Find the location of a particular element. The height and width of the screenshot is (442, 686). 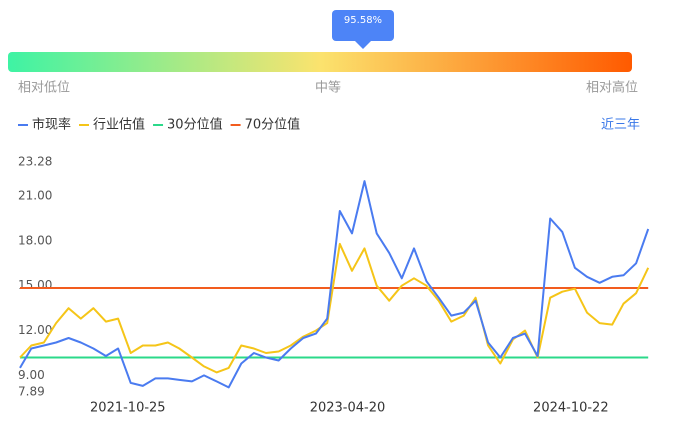

y-tick-label: 18.00 is located at coordinates (35, 240).